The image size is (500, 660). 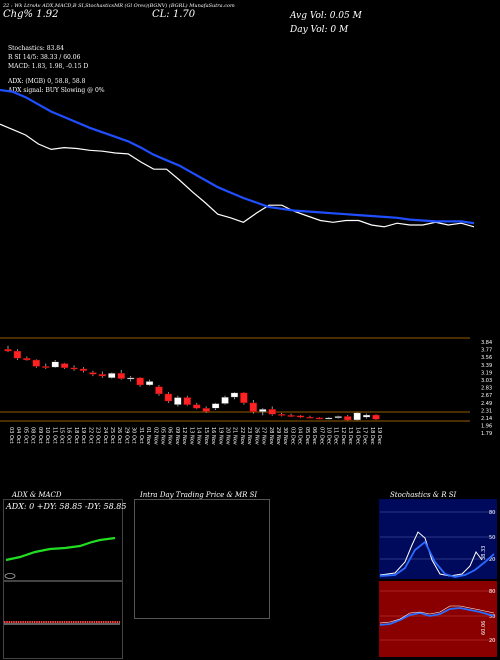 I want to click on rsi-value-label: 60.06, so click(x=484, y=628).